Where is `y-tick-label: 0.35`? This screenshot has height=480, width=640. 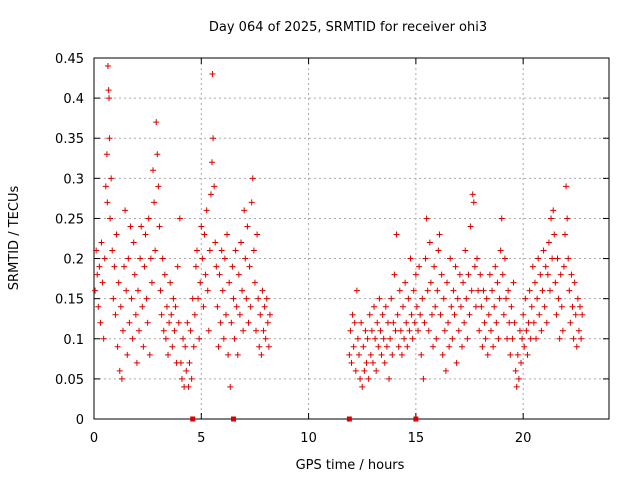
y-tick-label: 0.35 is located at coordinates (69, 139).